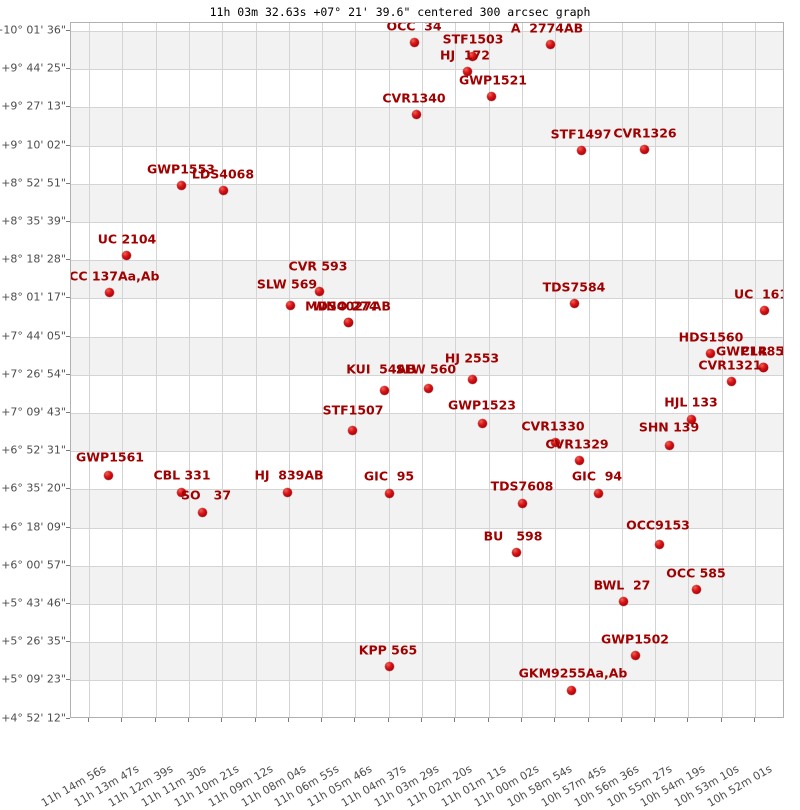 This screenshot has width=800, height=810. What do you see at coordinates (389, 476) in the screenshot?
I see `star-label: GIC 95` at bounding box center [389, 476].